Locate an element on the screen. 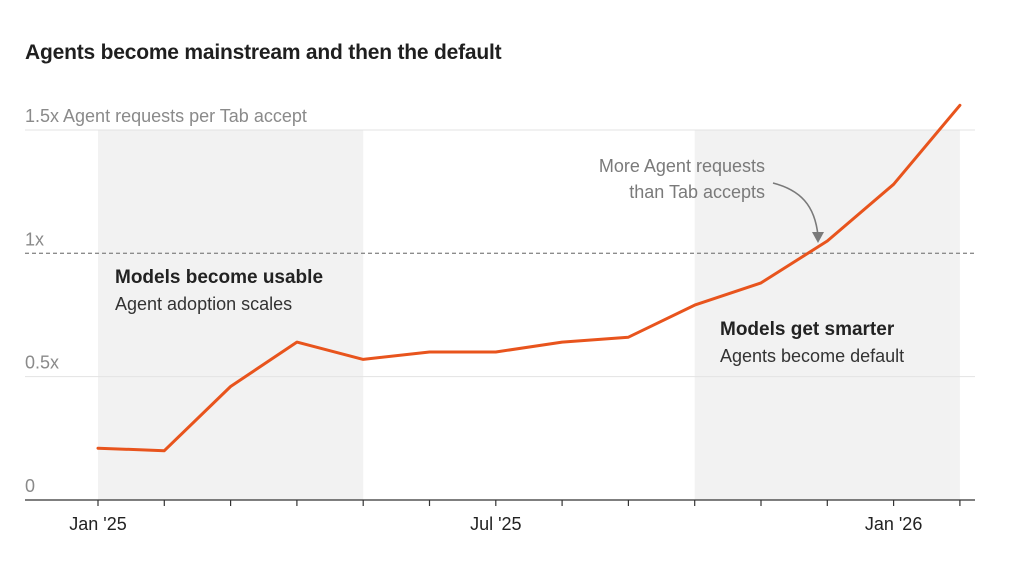 This screenshot has width=1024, height=567. y-axis-label: 1.5x Agent requests per Tab accept is located at coordinates (166, 116).